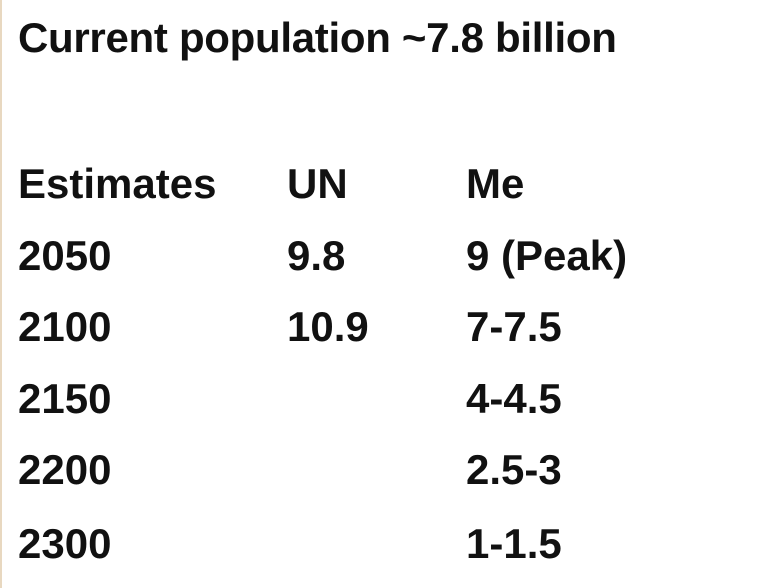 This screenshot has width=784, height=588. Describe the element at coordinates (117, 183) in the screenshot. I see `header-estimates: Estimates` at that location.